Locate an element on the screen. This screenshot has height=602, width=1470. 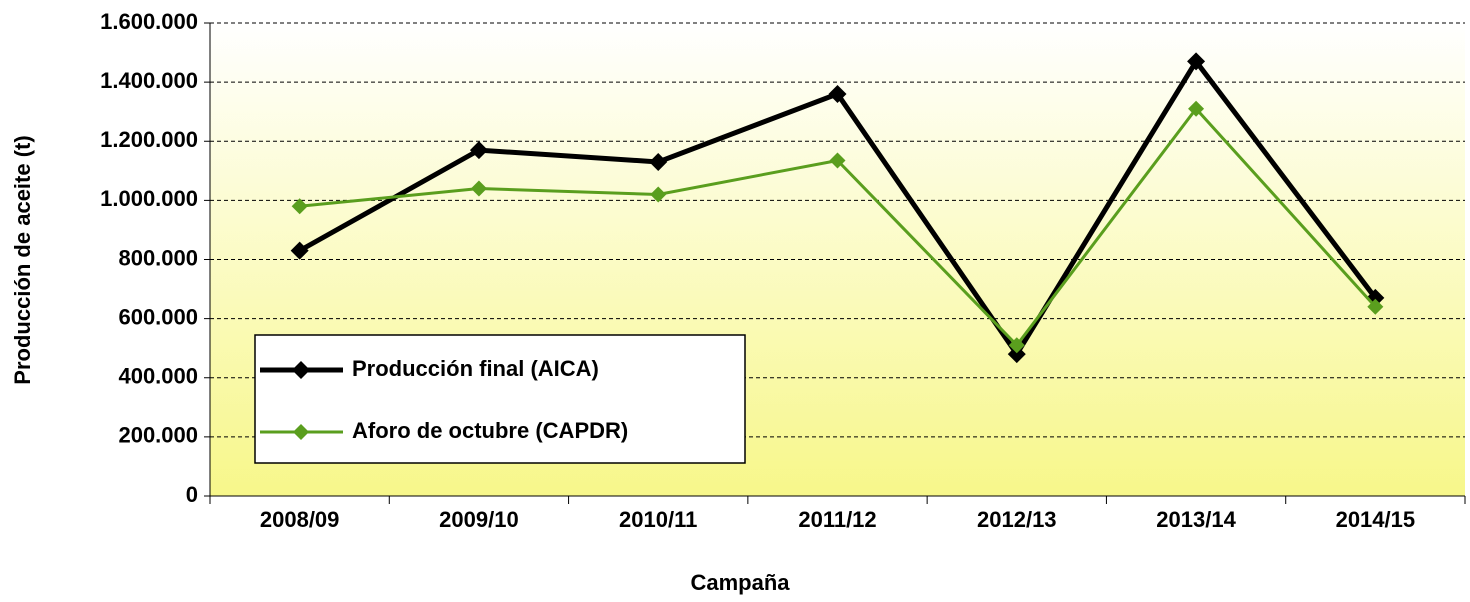
y-tick-label: 1.000.000 is located at coordinates (149, 198).